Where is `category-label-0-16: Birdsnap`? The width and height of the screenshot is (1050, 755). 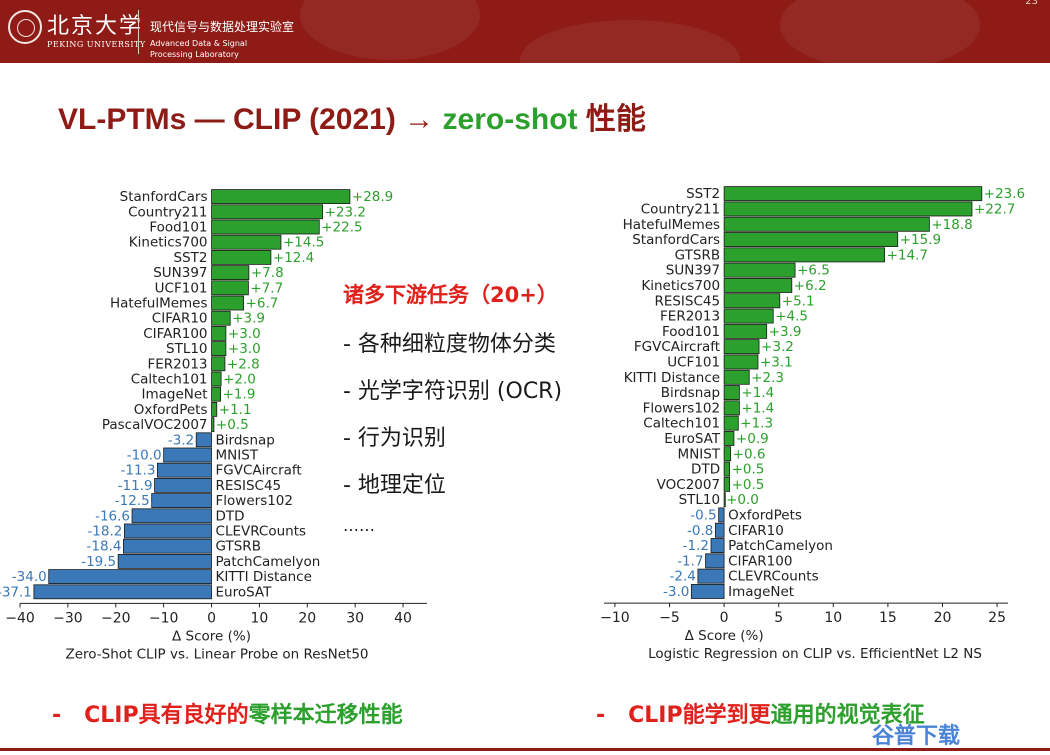 category-label-0-16: Birdsnap is located at coordinates (245, 440).